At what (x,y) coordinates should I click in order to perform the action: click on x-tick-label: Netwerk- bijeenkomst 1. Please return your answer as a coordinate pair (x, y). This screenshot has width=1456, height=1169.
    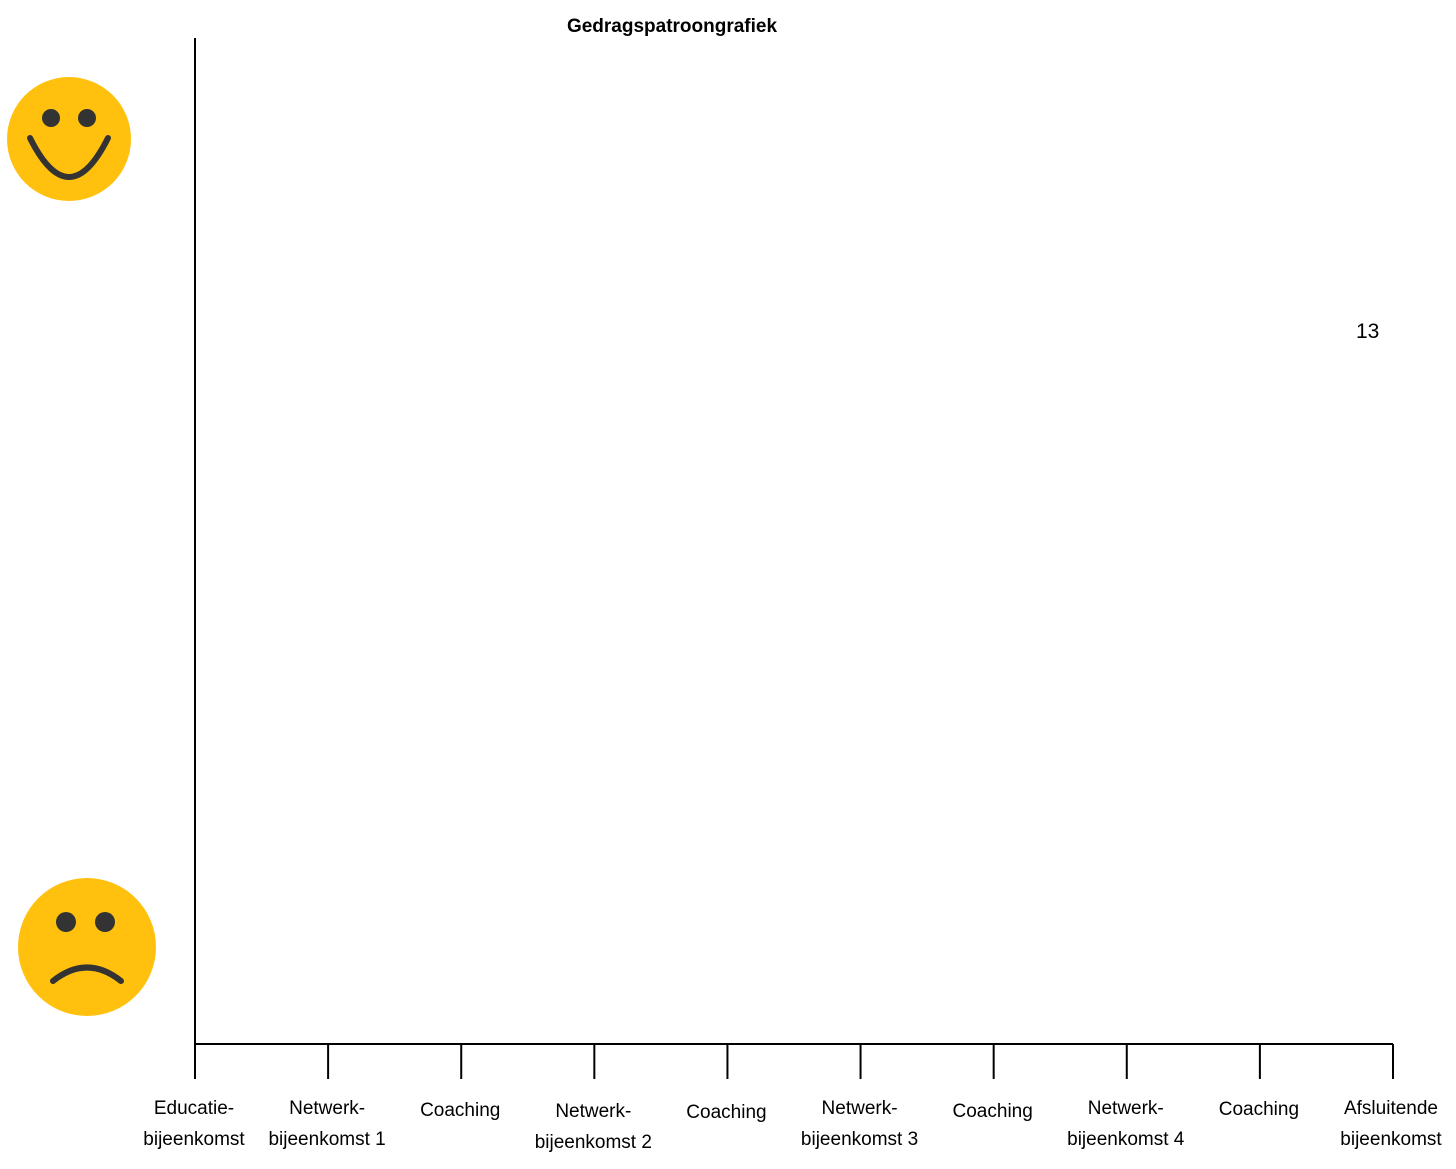
    Looking at the image, I should click on (327, 1124).